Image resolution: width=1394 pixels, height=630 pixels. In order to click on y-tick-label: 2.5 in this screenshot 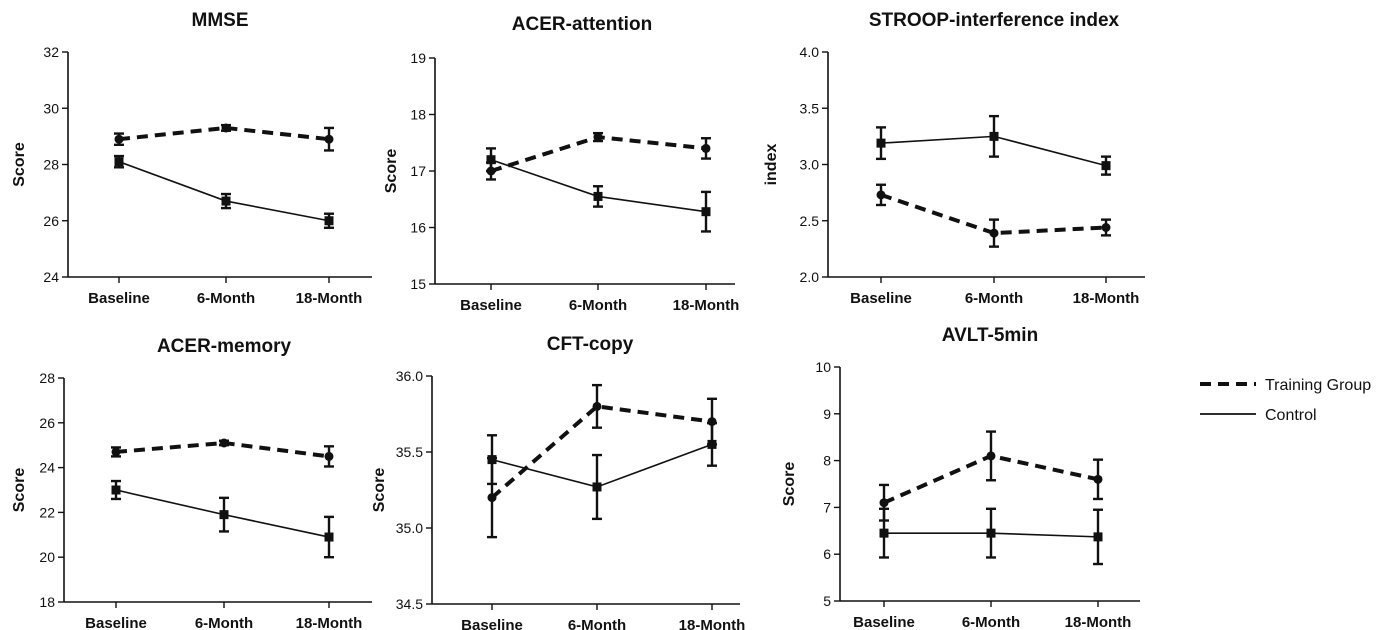, I will do `click(810, 221)`.